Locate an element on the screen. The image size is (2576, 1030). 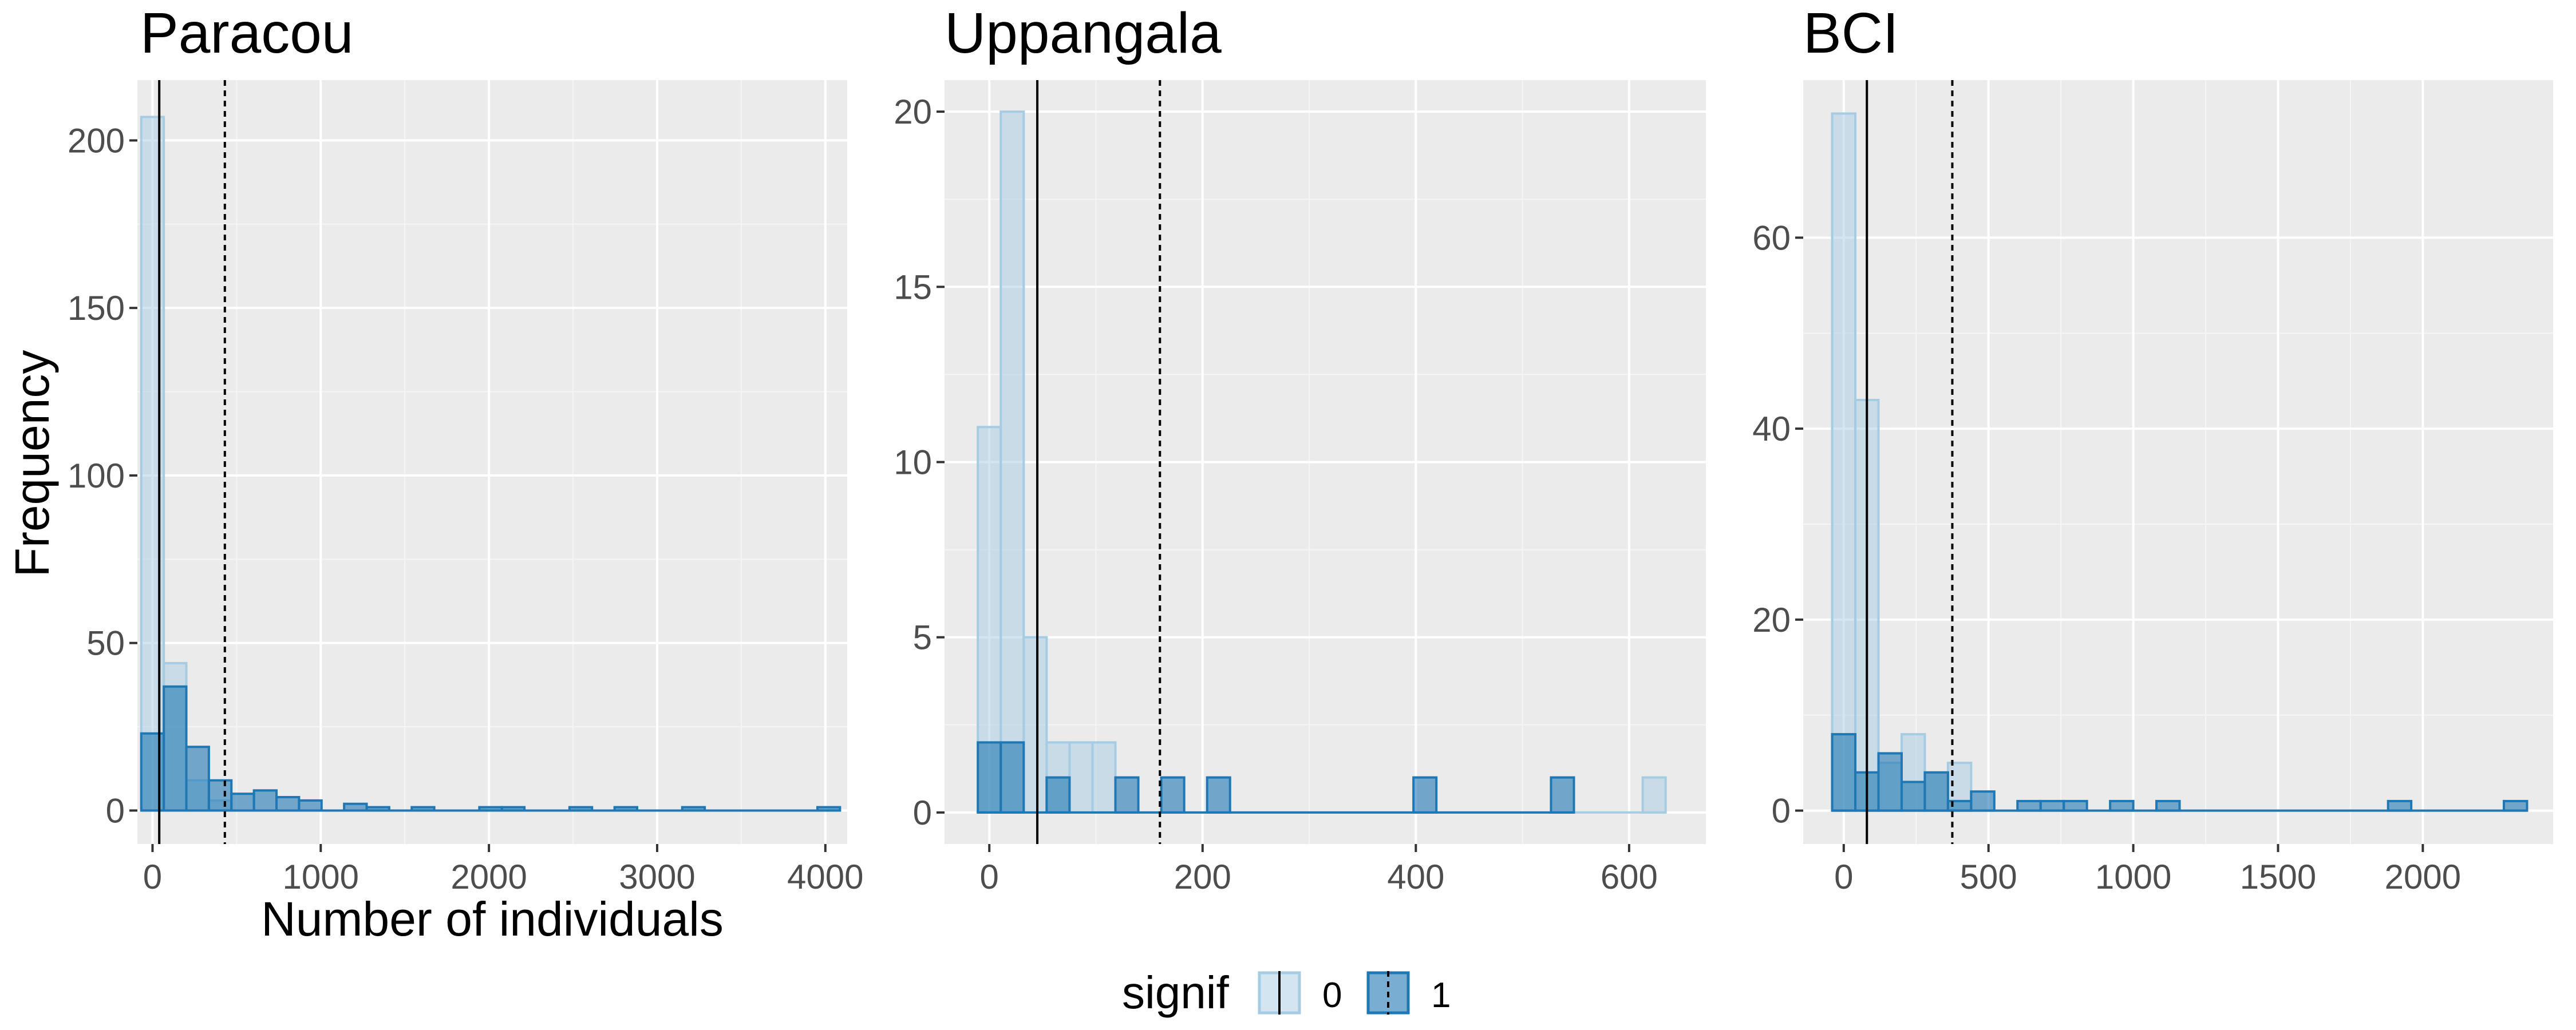
legend-label-1: 1 is located at coordinates (1441, 995).